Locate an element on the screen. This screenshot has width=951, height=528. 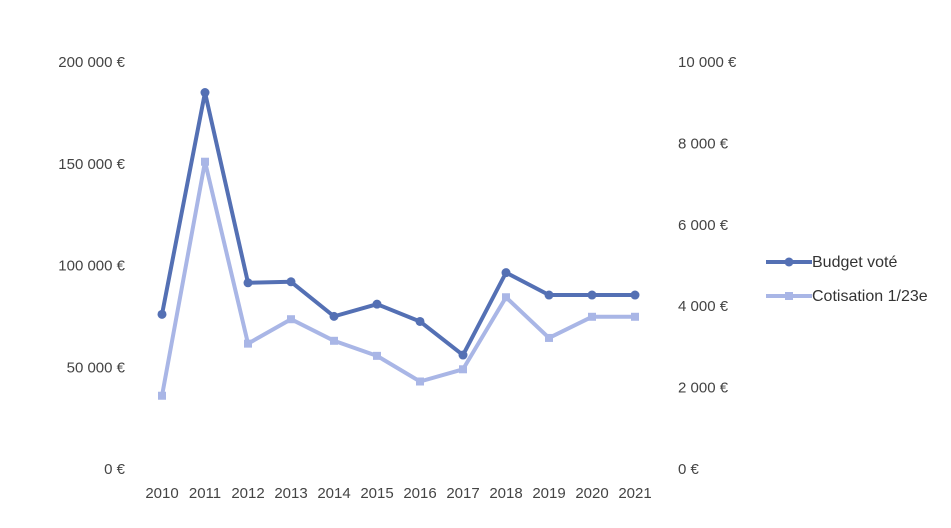
right-tick-label: 8 000 € is located at coordinates (703, 143).